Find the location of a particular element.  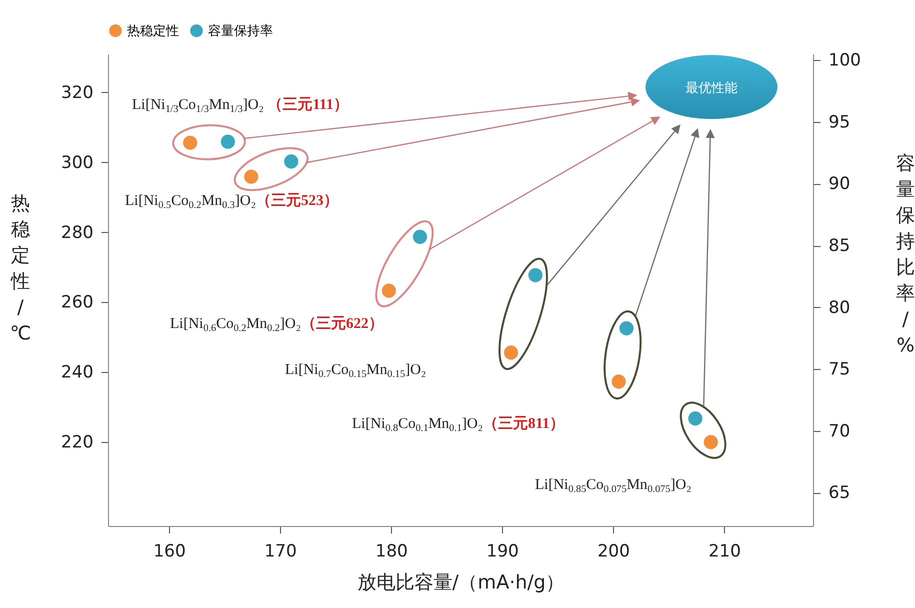

y-axis-title: 热稳定性/℃ is located at coordinates (21, 268).